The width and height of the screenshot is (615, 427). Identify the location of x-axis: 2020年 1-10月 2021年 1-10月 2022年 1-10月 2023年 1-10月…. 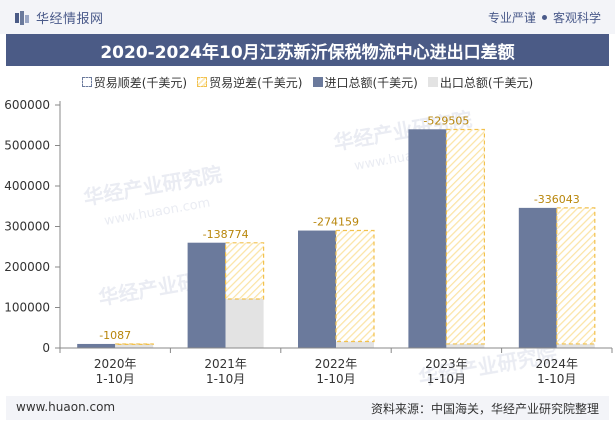
(336, 366).